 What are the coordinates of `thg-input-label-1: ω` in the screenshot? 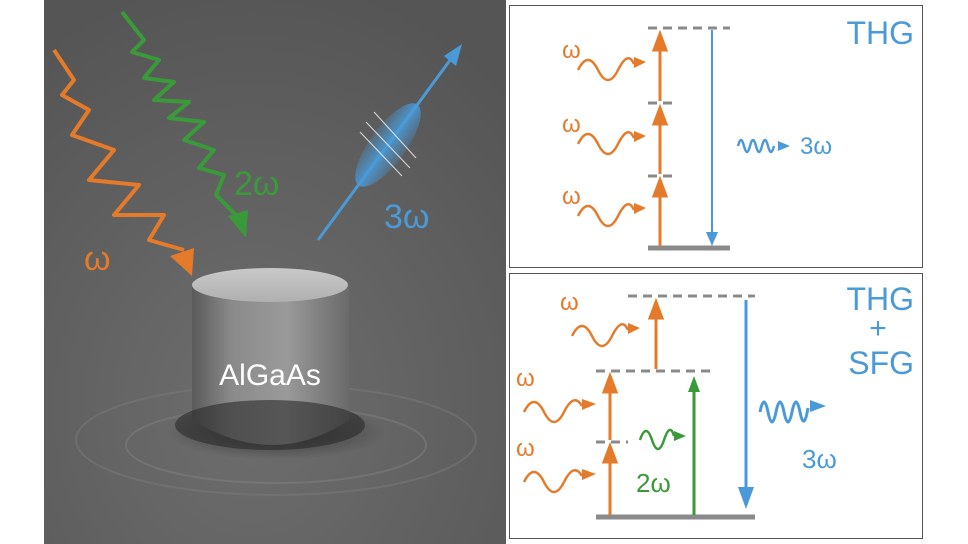 It's located at (571, 50).